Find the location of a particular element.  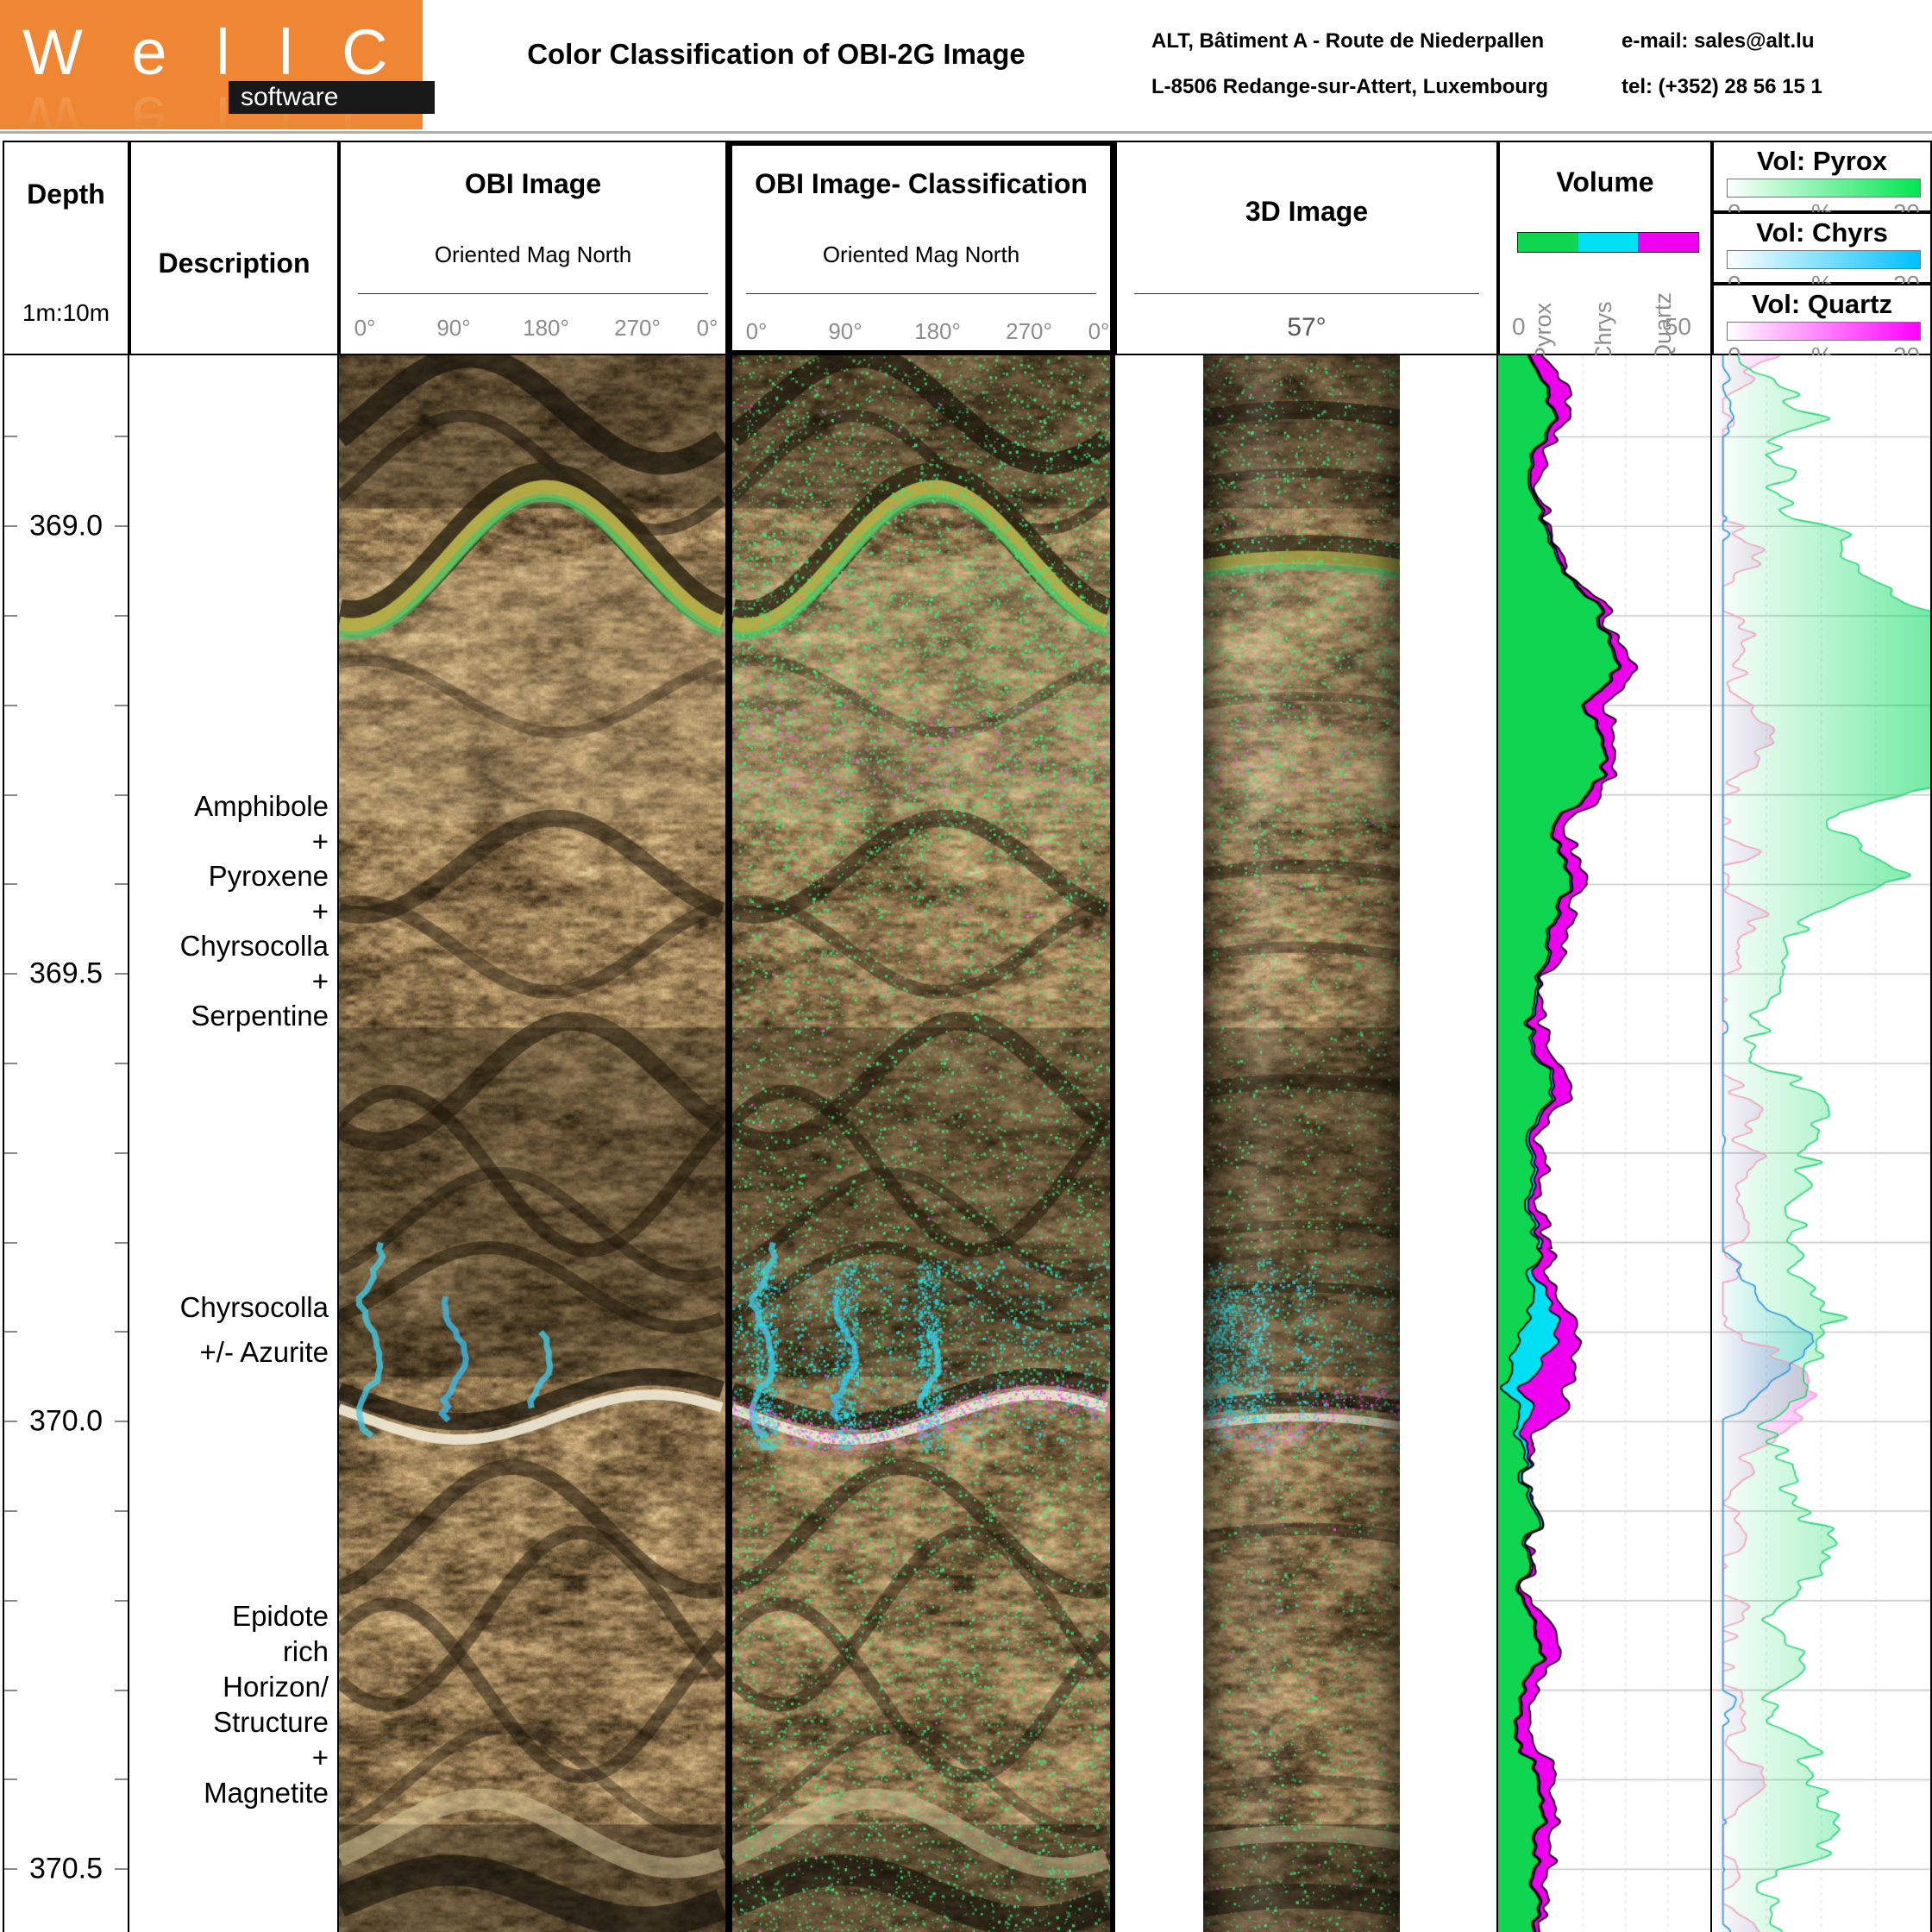

description-block-3: Epidote rich Horizon/Structure + Magnetite is located at coordinates (266, 1704).